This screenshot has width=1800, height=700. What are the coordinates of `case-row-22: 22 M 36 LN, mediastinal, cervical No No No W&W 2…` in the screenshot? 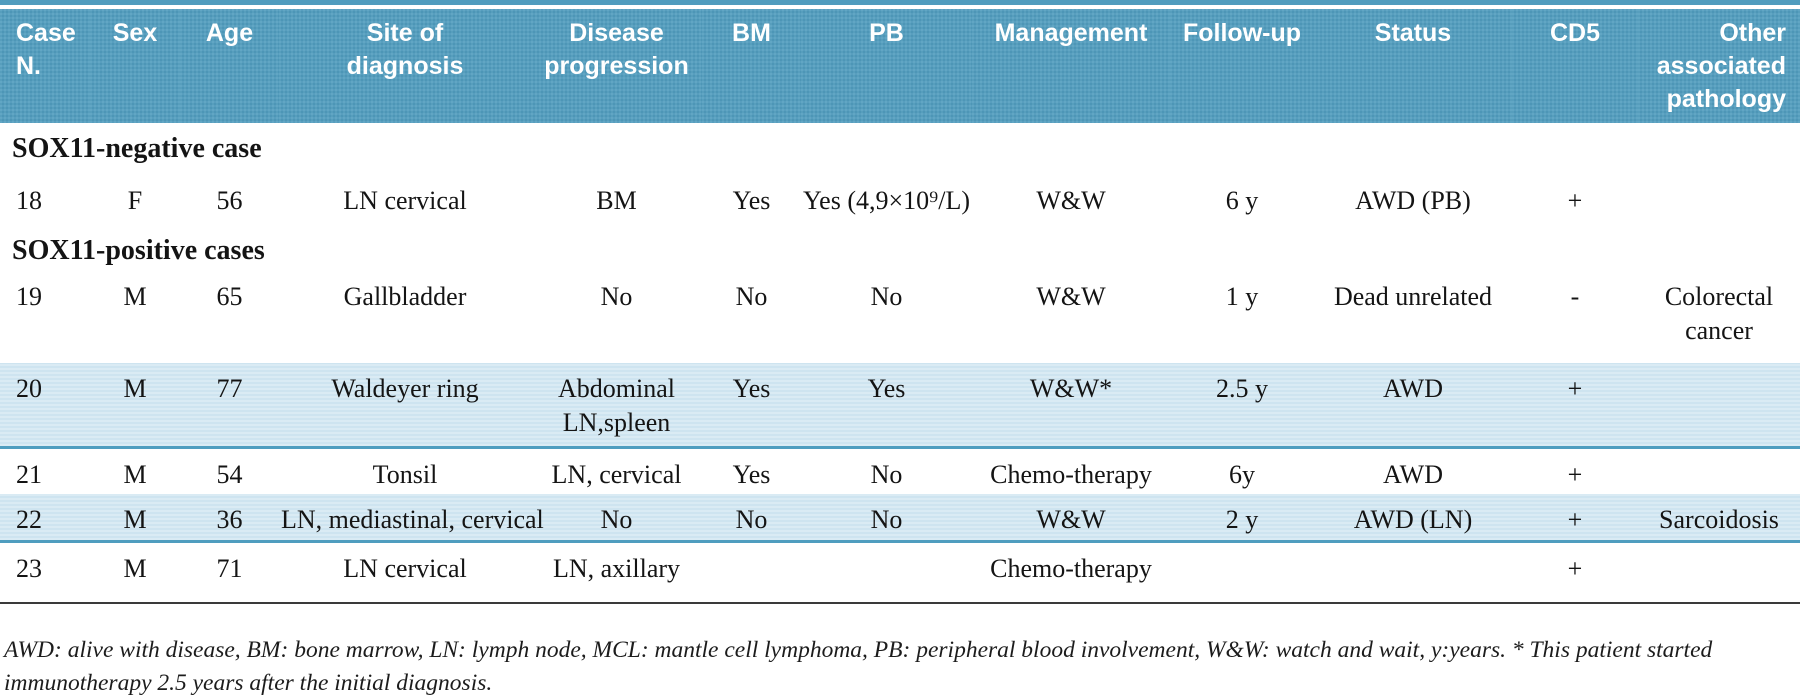 It's located at (900, 518).